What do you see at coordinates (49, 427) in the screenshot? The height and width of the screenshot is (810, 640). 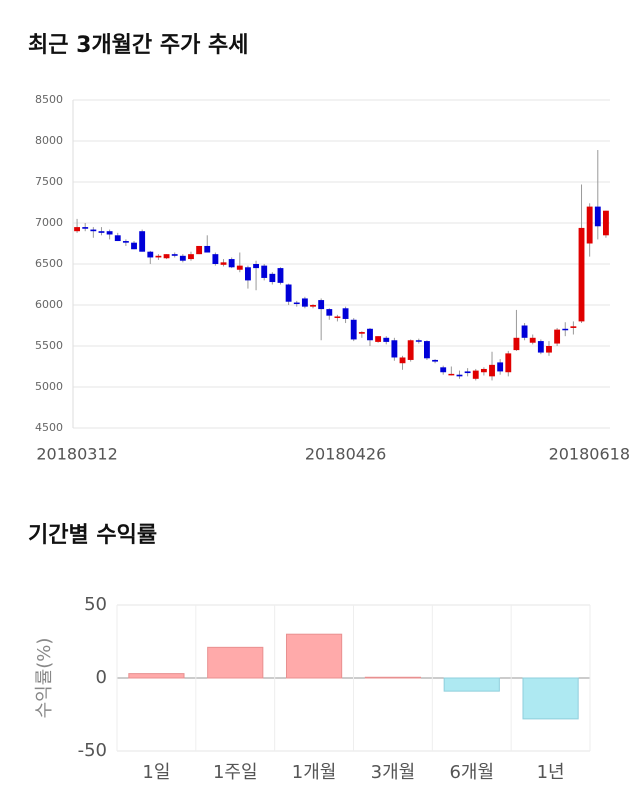 I see `y-tick-label: 4500` at bounding box center [49, 427].